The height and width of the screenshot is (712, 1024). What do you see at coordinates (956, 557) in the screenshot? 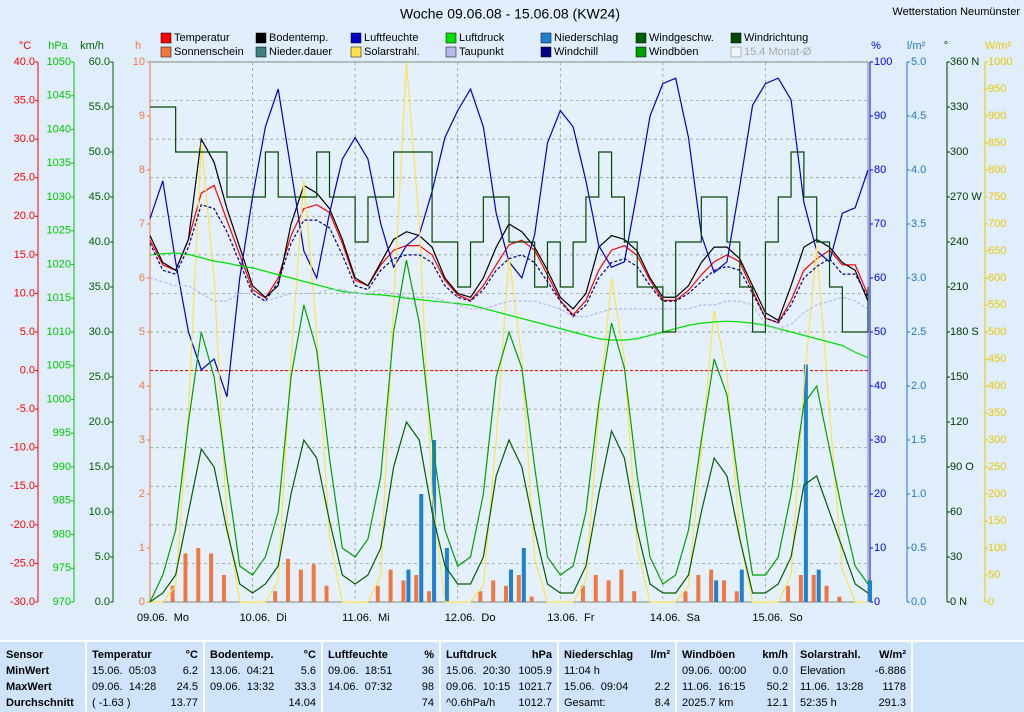
I see `y-tick-label: 30` at bounding box center [956, 557].